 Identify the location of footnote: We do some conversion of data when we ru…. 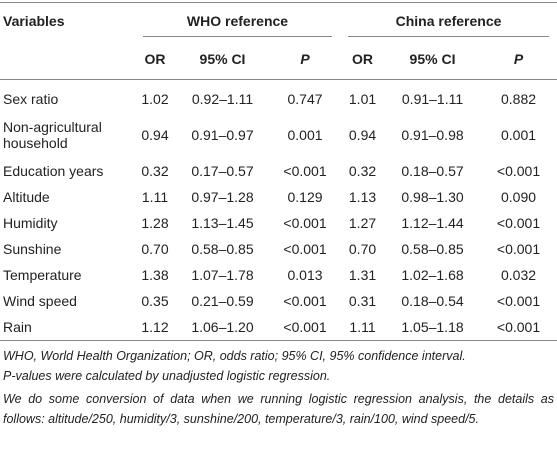
(278, 409).